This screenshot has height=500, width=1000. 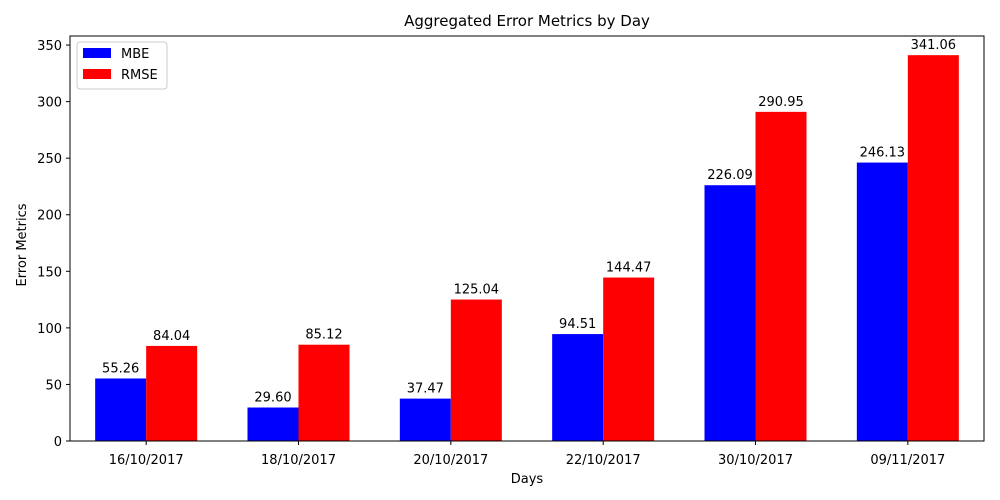 What do you see at coordinates (49, 46) in the screenshot?
I see `y-tick-label-7: 350` at bounding box center [49, 46].